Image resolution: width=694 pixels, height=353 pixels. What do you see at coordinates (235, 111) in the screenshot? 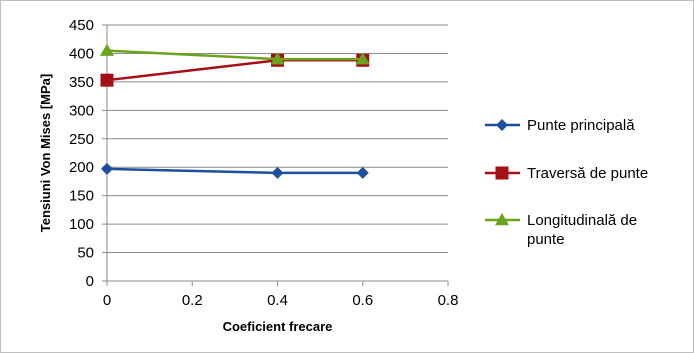
I see `series-lines` at bounding box center [235, 111].